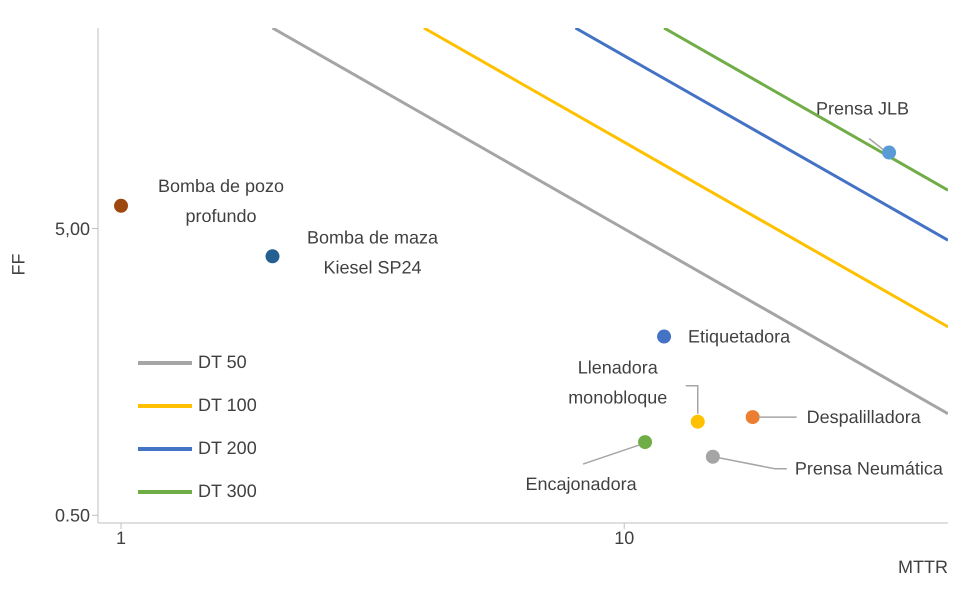 The width and height of the screenshot is (970, 595). Describe the element at coordinates (222, 362) in the screenshot. I see `legend-label: DT 50` at that location.